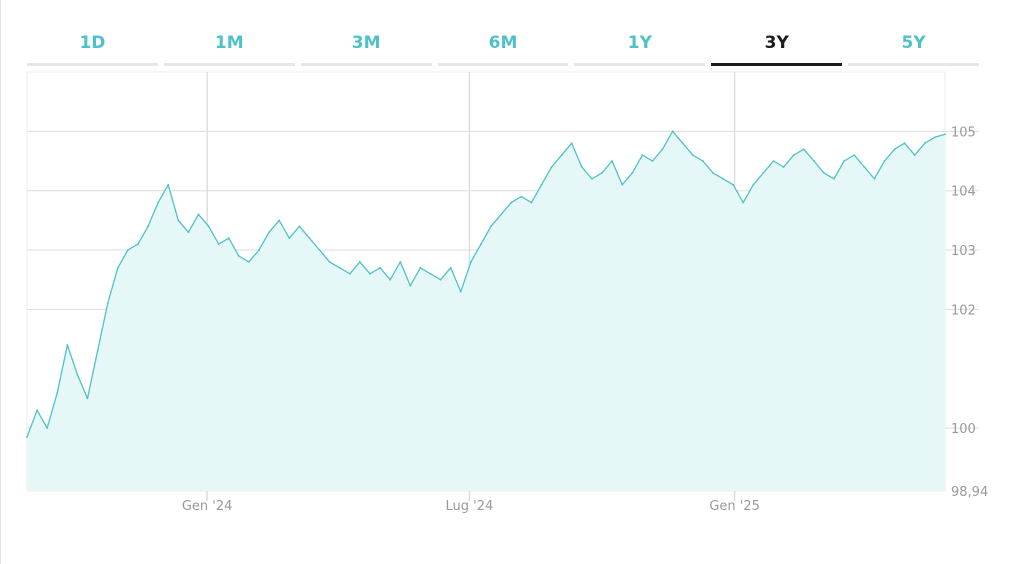 Image resolution: width=1024 pixels, height=564 pixels. I want to click on tab-6m: 6M, so click(503, 48).